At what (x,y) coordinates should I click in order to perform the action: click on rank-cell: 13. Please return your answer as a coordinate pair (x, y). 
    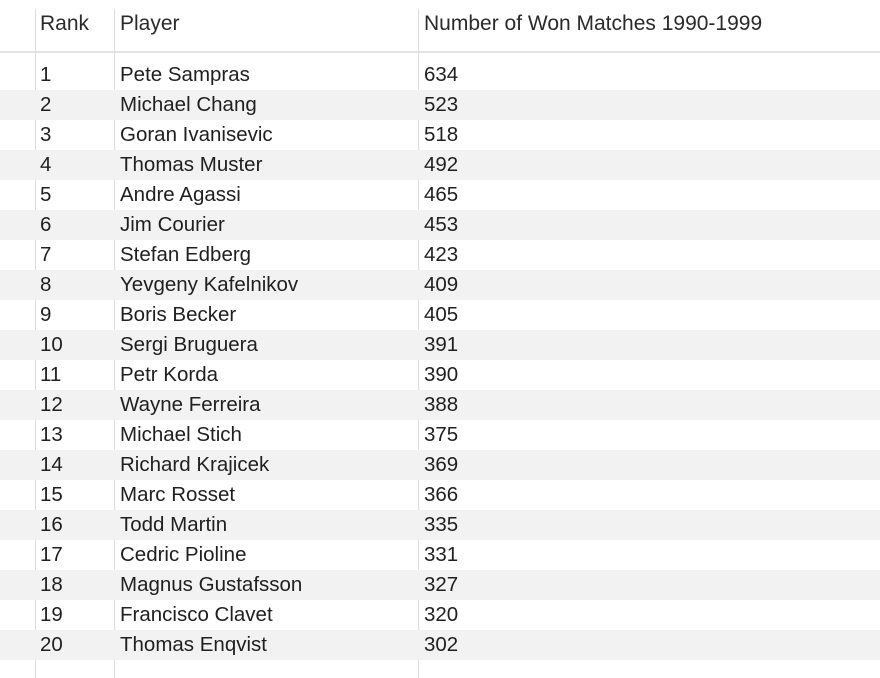
    Looking at the image, I should click on (51, 434).